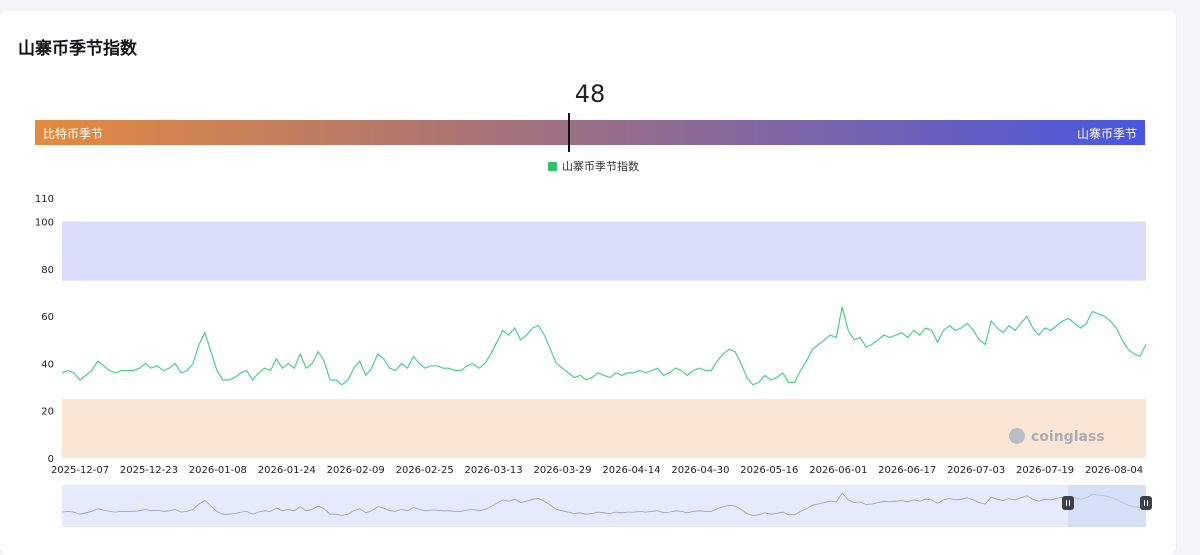  Describe the element at coordinates (590, 94) in the screenshot. I see `current-value: 48` at that location.